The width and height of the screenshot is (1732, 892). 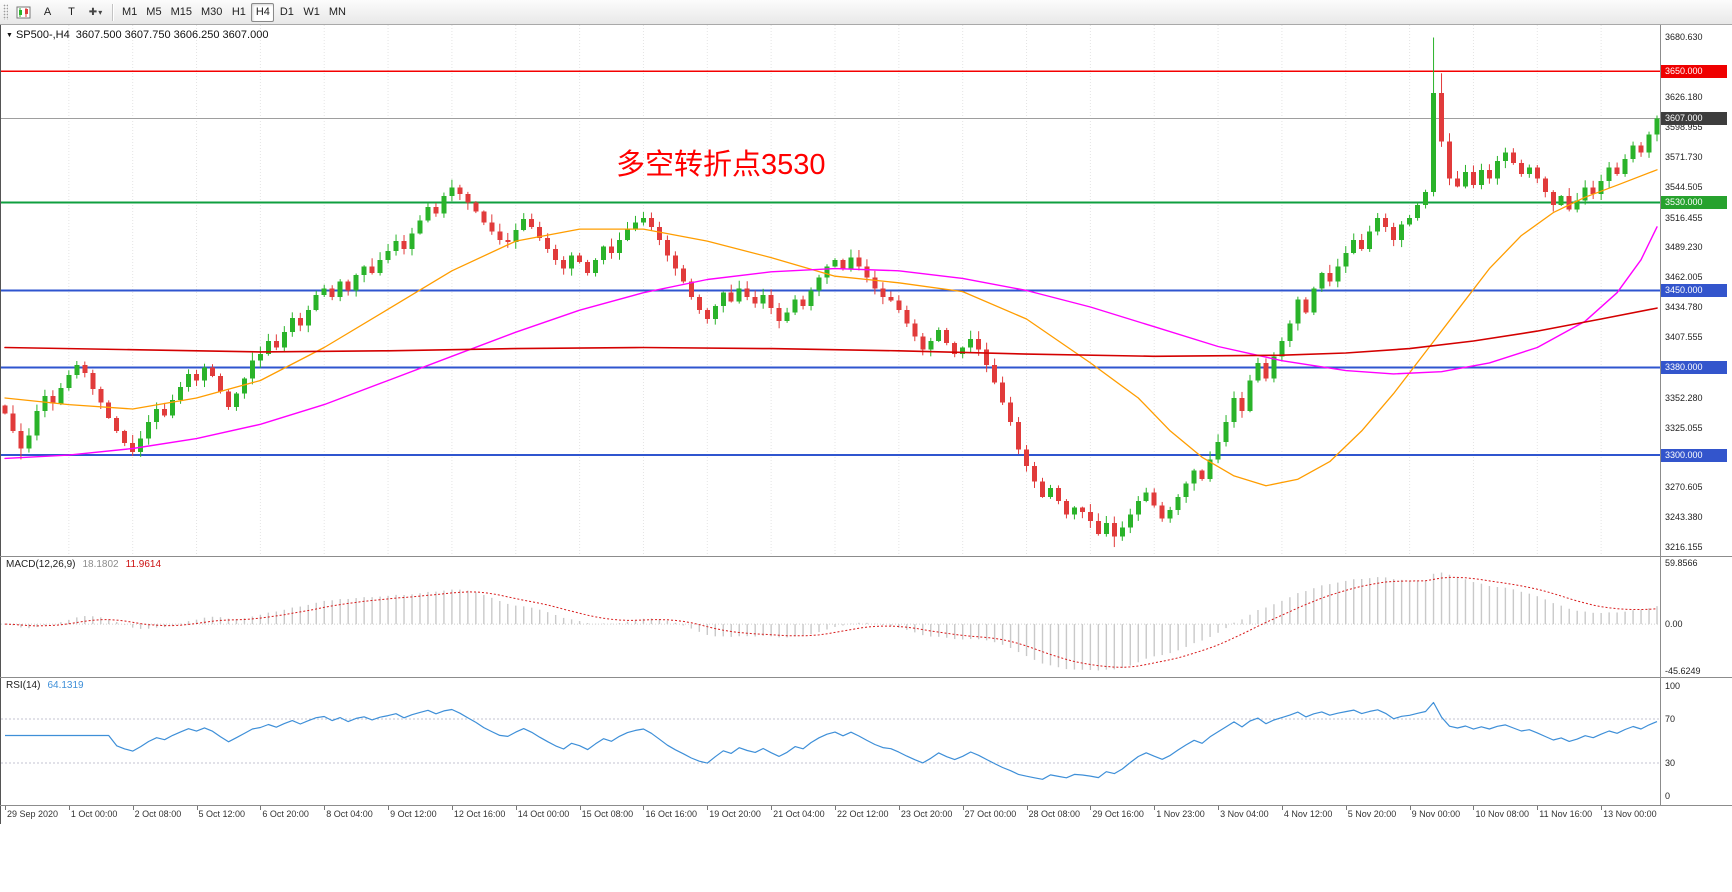 What do you see at coordinates (65, 685) in the screenshot?
I see `rsi-value: 64.1319` at bounding box center [65, 685].